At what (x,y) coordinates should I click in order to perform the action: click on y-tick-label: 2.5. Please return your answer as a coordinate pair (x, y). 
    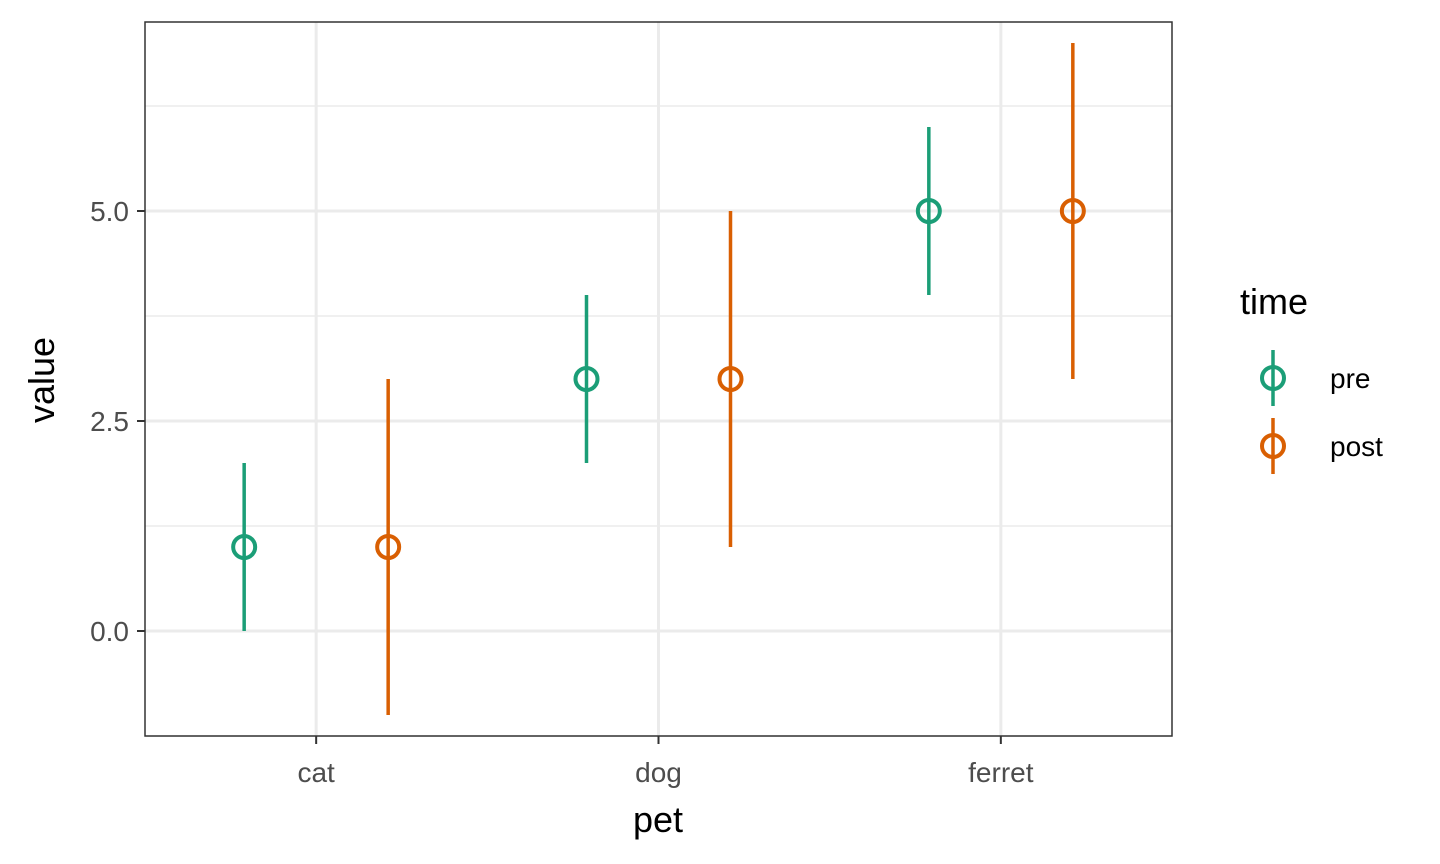
    Looking at the image, I should click on (109, 421).